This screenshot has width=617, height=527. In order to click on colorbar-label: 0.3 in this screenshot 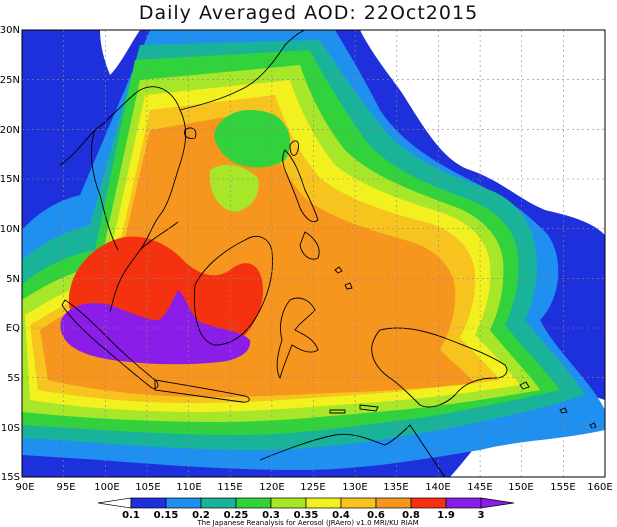, I will do `click(271, 515)`.